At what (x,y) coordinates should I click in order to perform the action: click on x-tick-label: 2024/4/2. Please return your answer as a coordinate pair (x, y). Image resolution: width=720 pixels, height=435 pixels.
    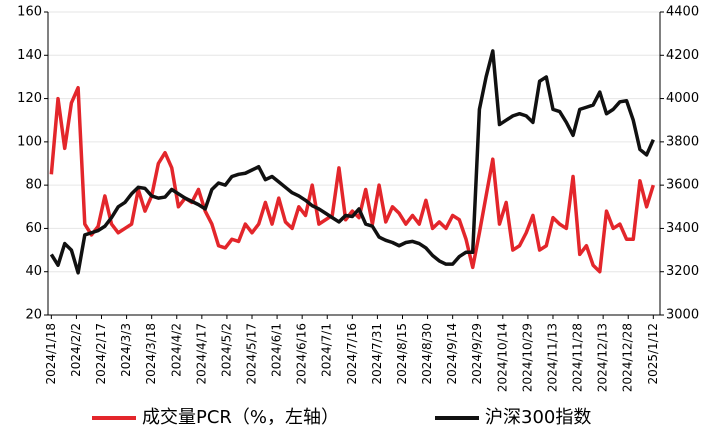
    Looking at the image, I should click on (176, 350).